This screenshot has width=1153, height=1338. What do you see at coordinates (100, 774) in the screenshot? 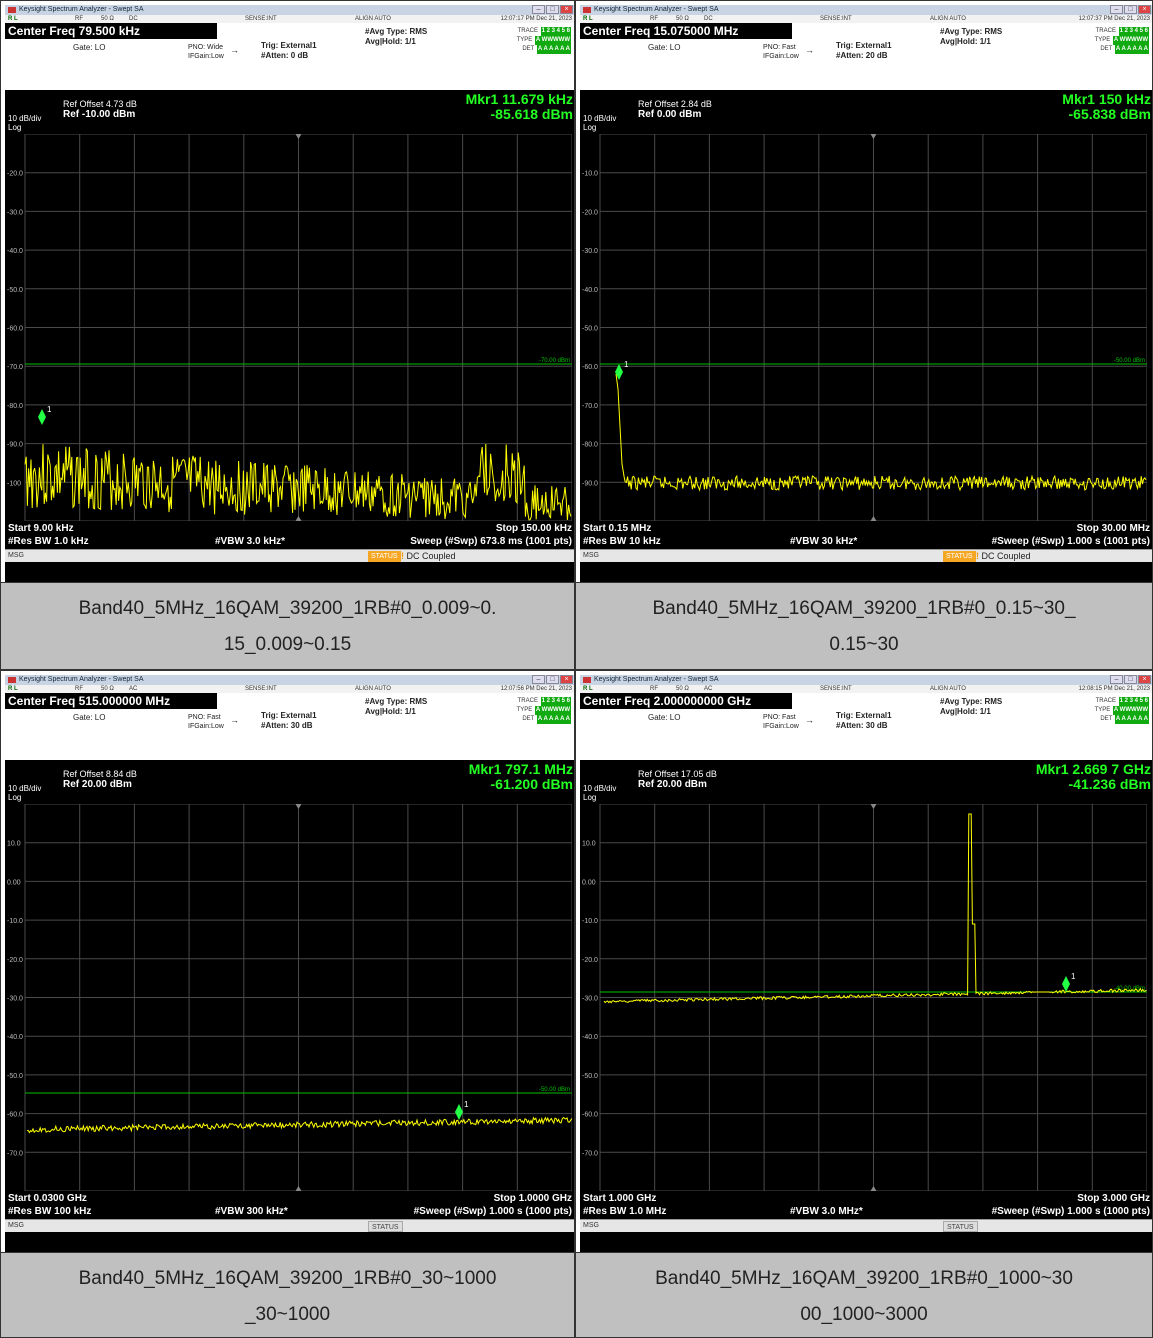
I see `ref-offset: Ref Offset 8.84 dB` at bounding box center [100, 774].